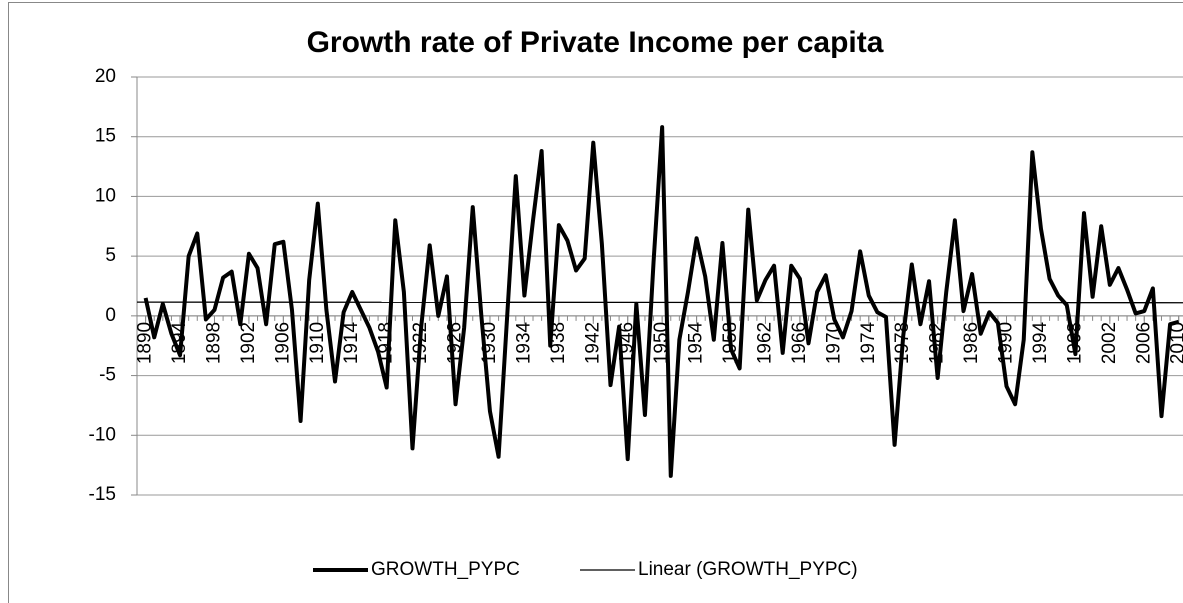  Describe the element at coordinates (1143, 343) in the screenshot. I see `x-tick-label: 2006` at that location.